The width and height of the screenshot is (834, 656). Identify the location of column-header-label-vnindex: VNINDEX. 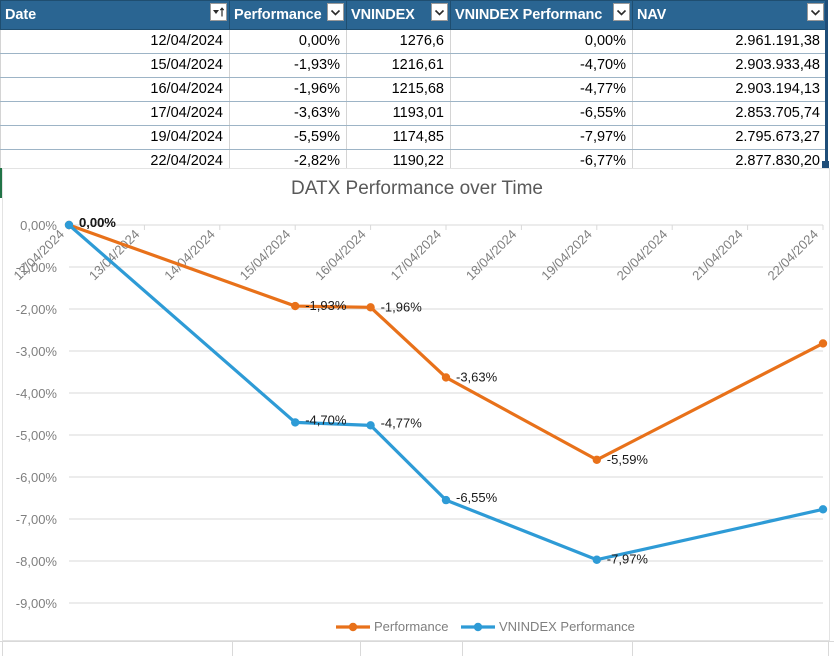
(383, 14).